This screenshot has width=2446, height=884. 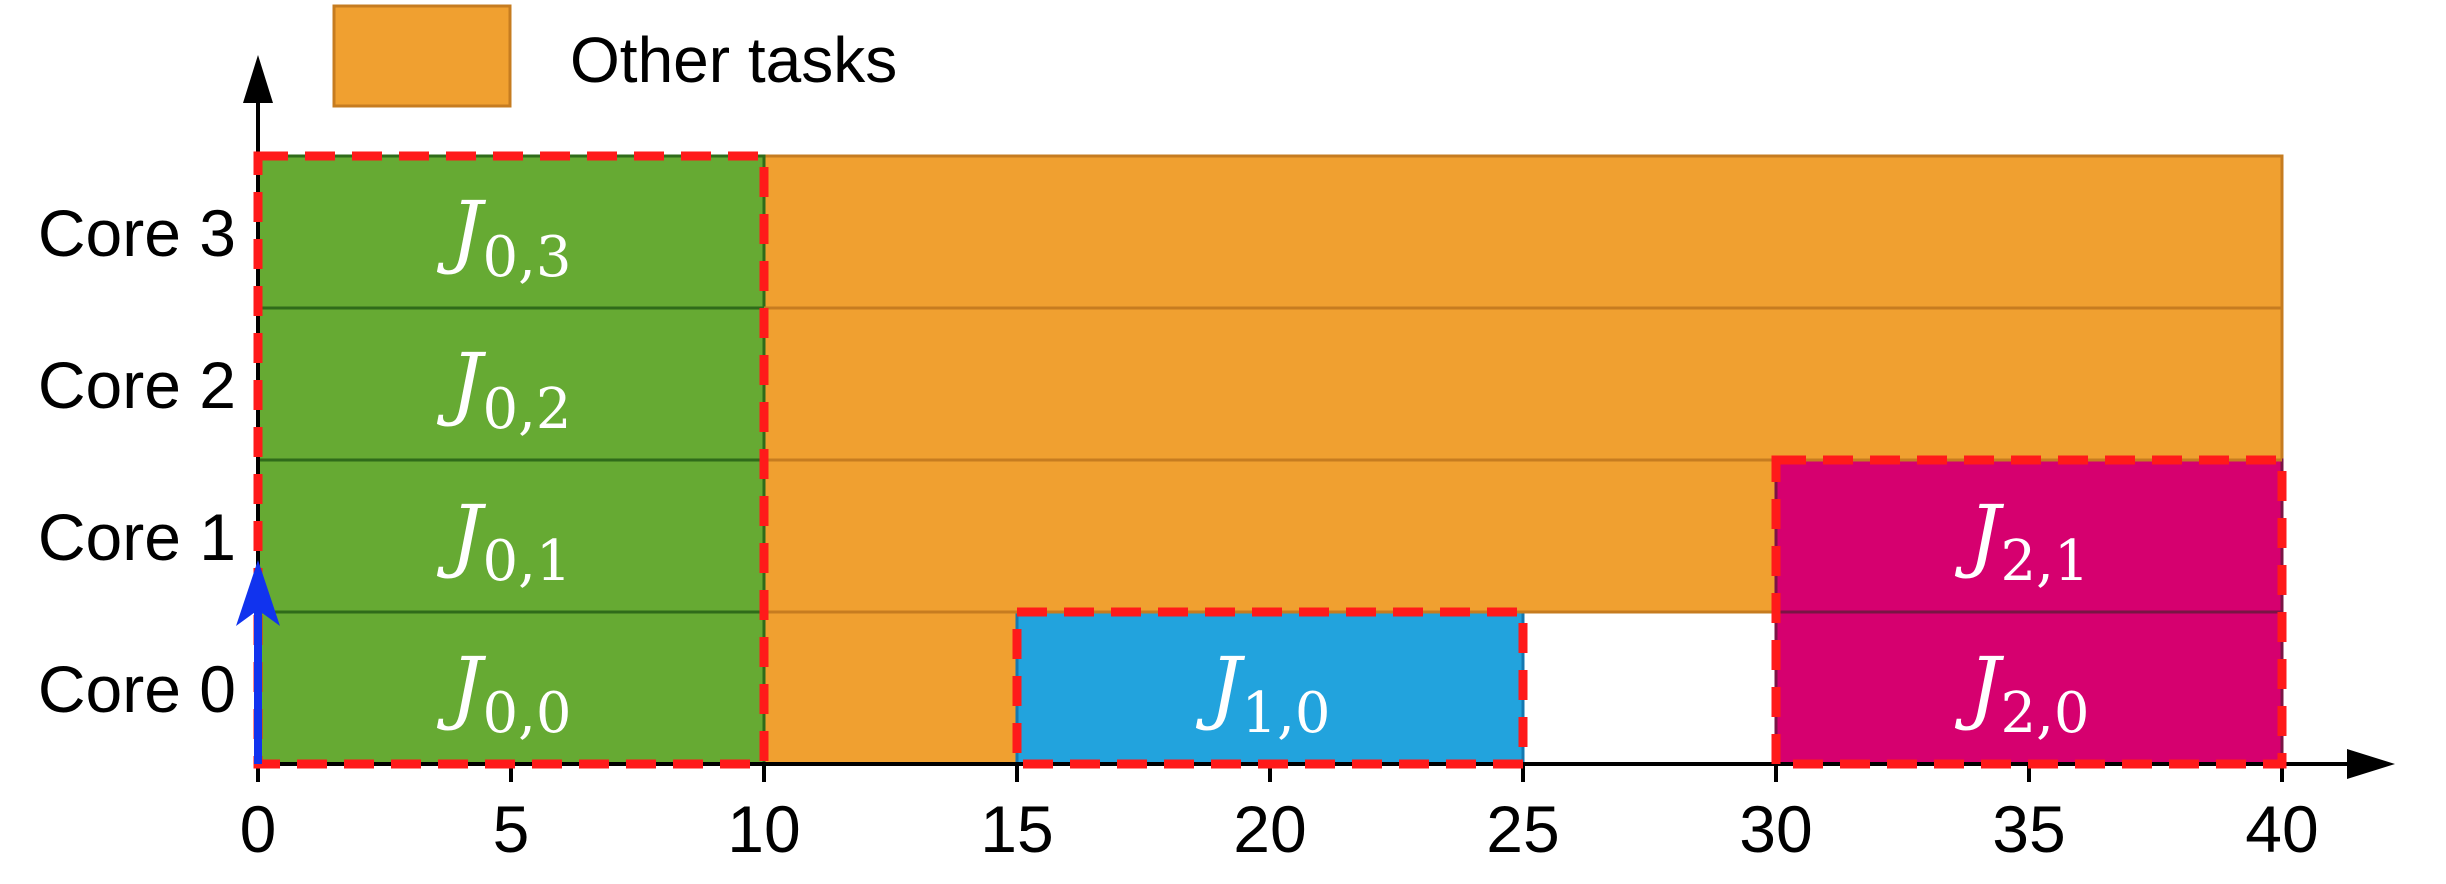 I want to click on job2-dashed-outline, so click(x=2029, y=612).